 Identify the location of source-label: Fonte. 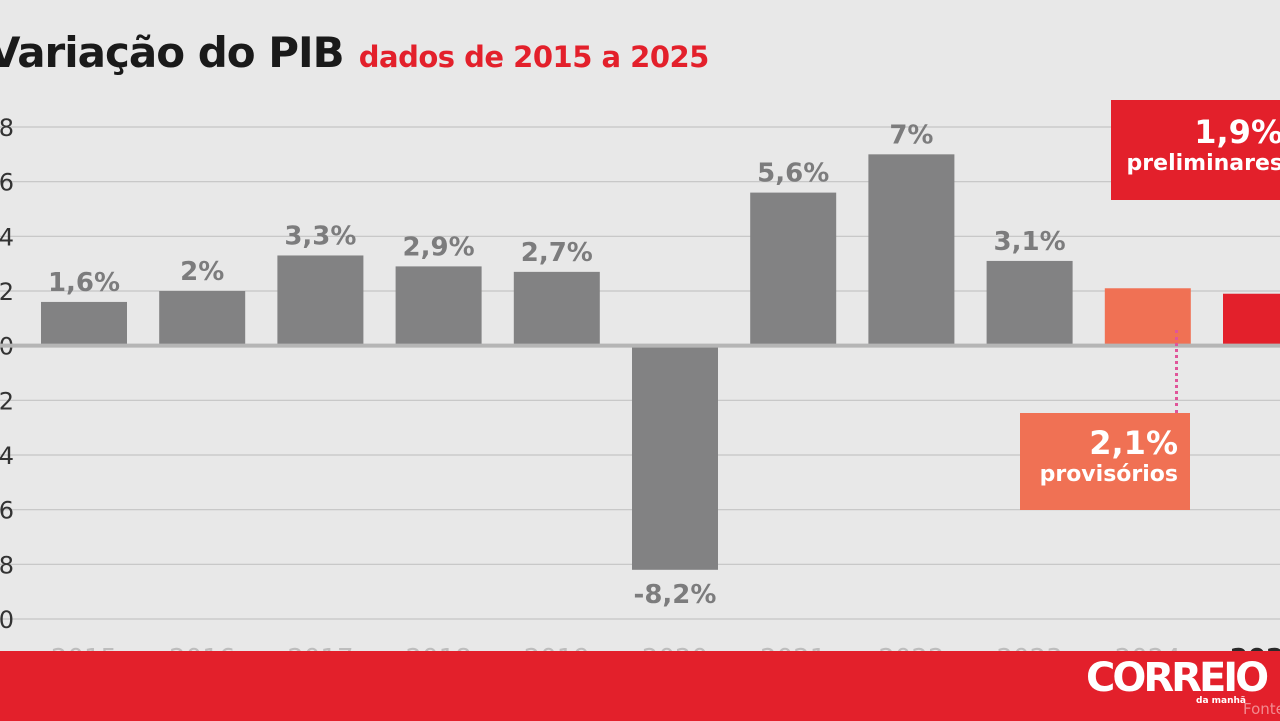
(1261, 709).